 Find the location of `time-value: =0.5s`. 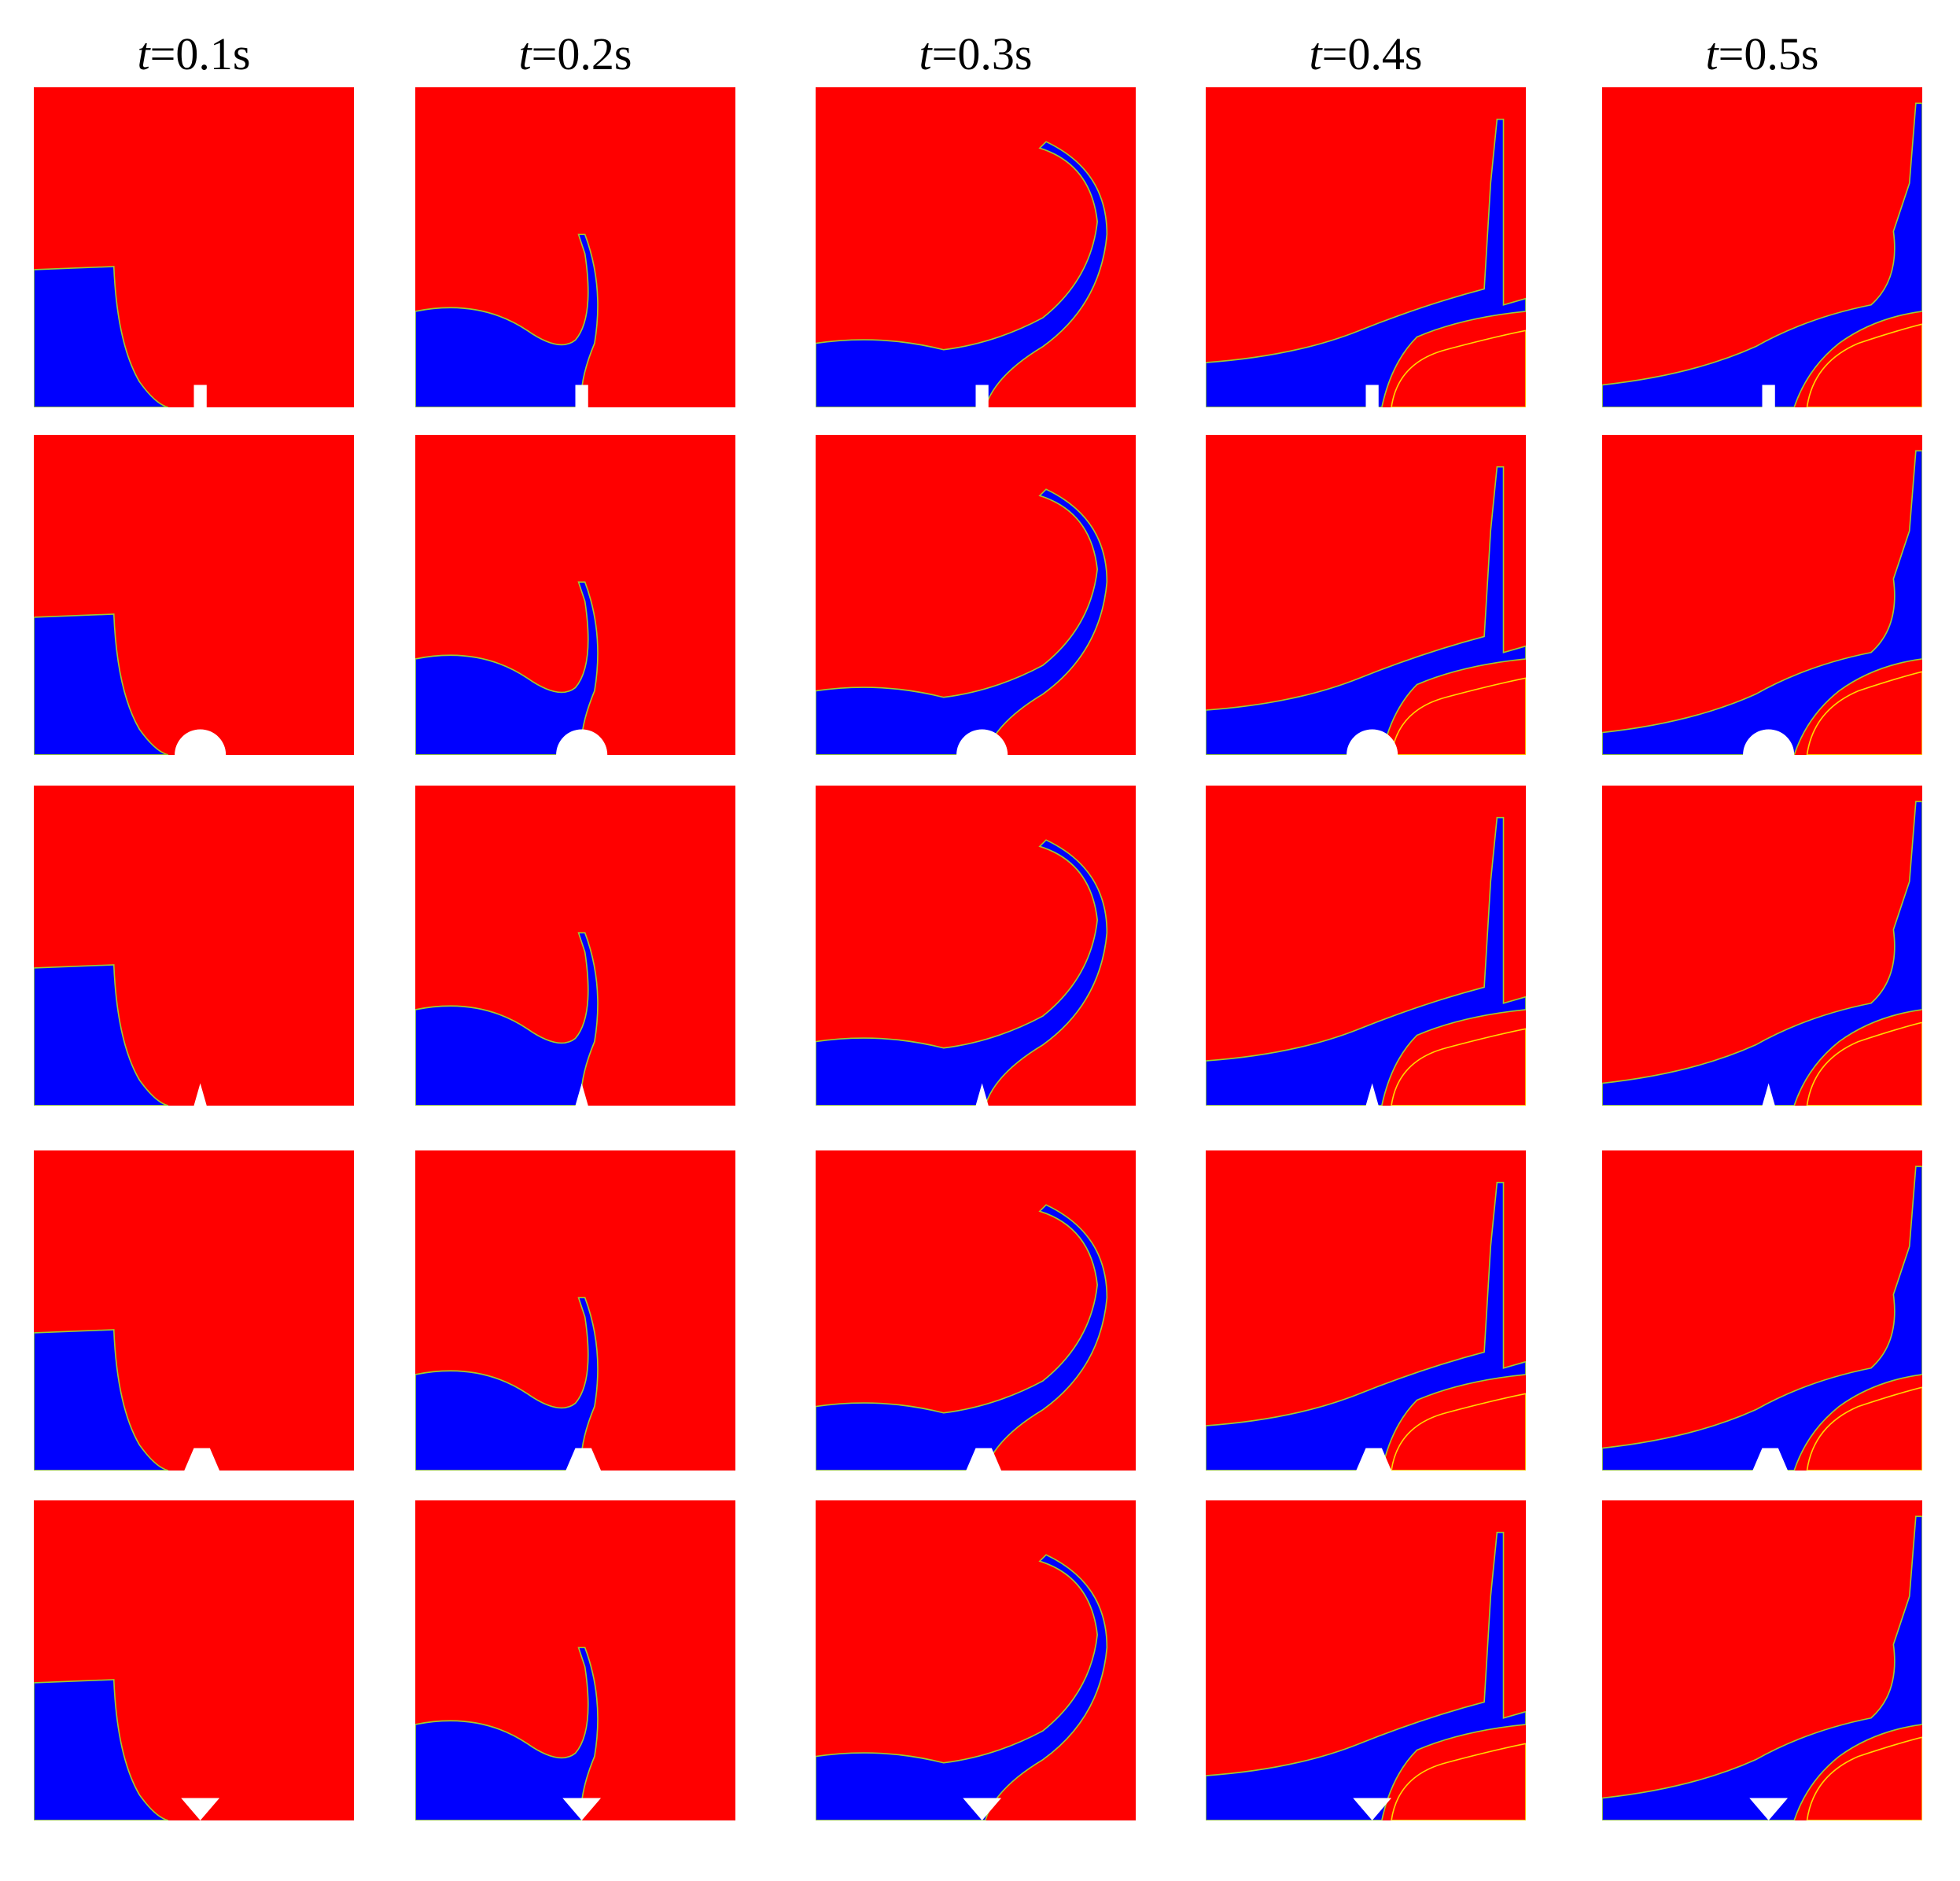

time-value: =0.5s is located at coordinates (1769, 53).